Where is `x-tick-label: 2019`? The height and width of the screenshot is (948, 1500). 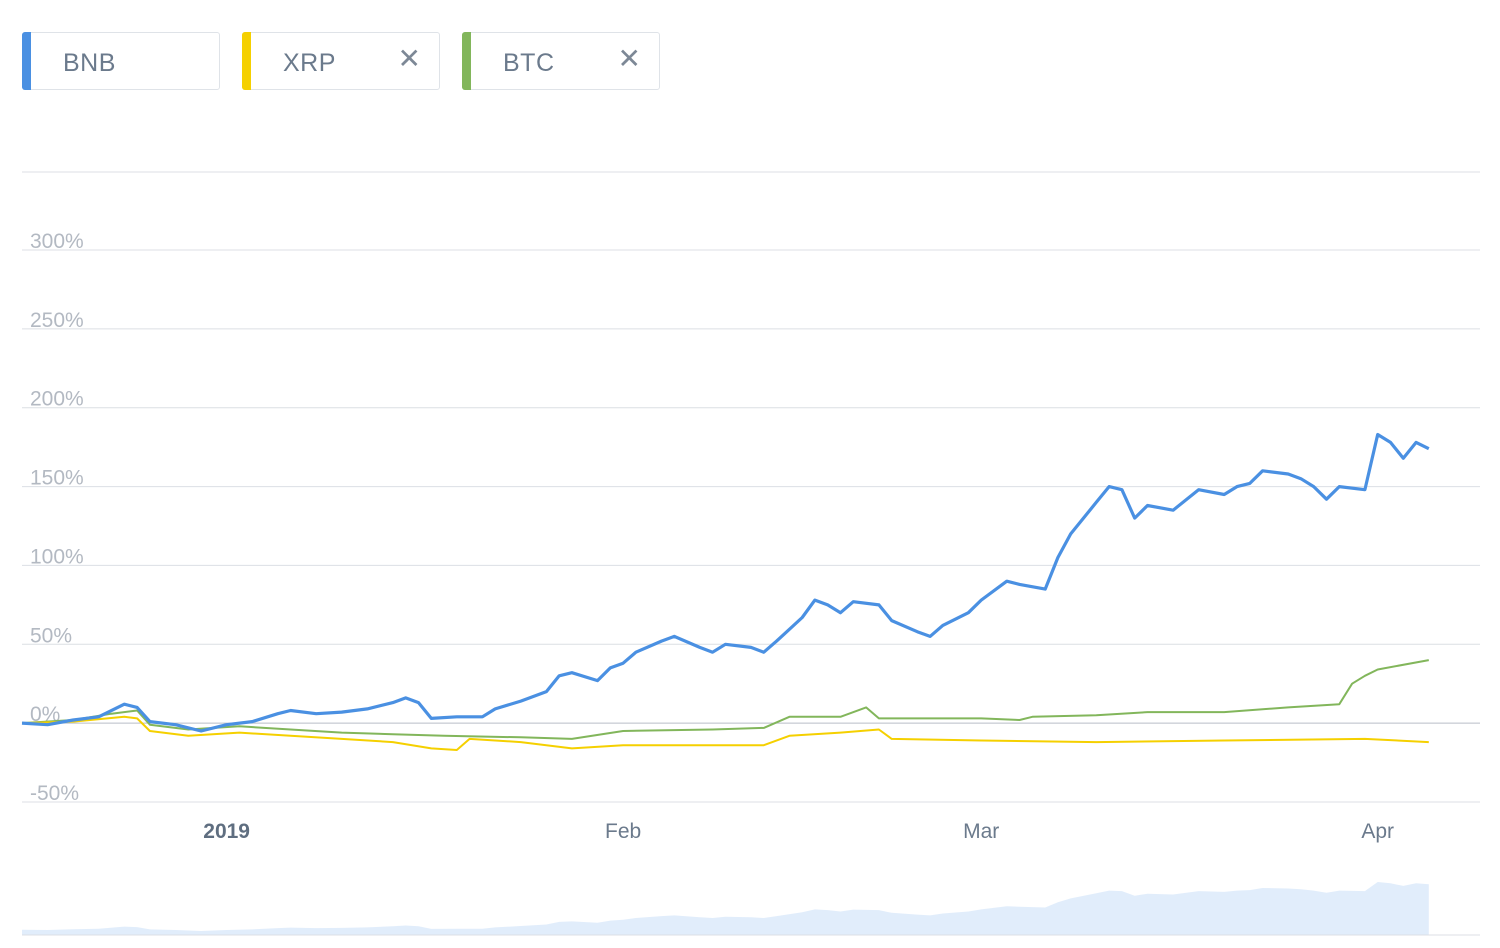
x-tick-label: 2019 is located at coordinates (226, 831).